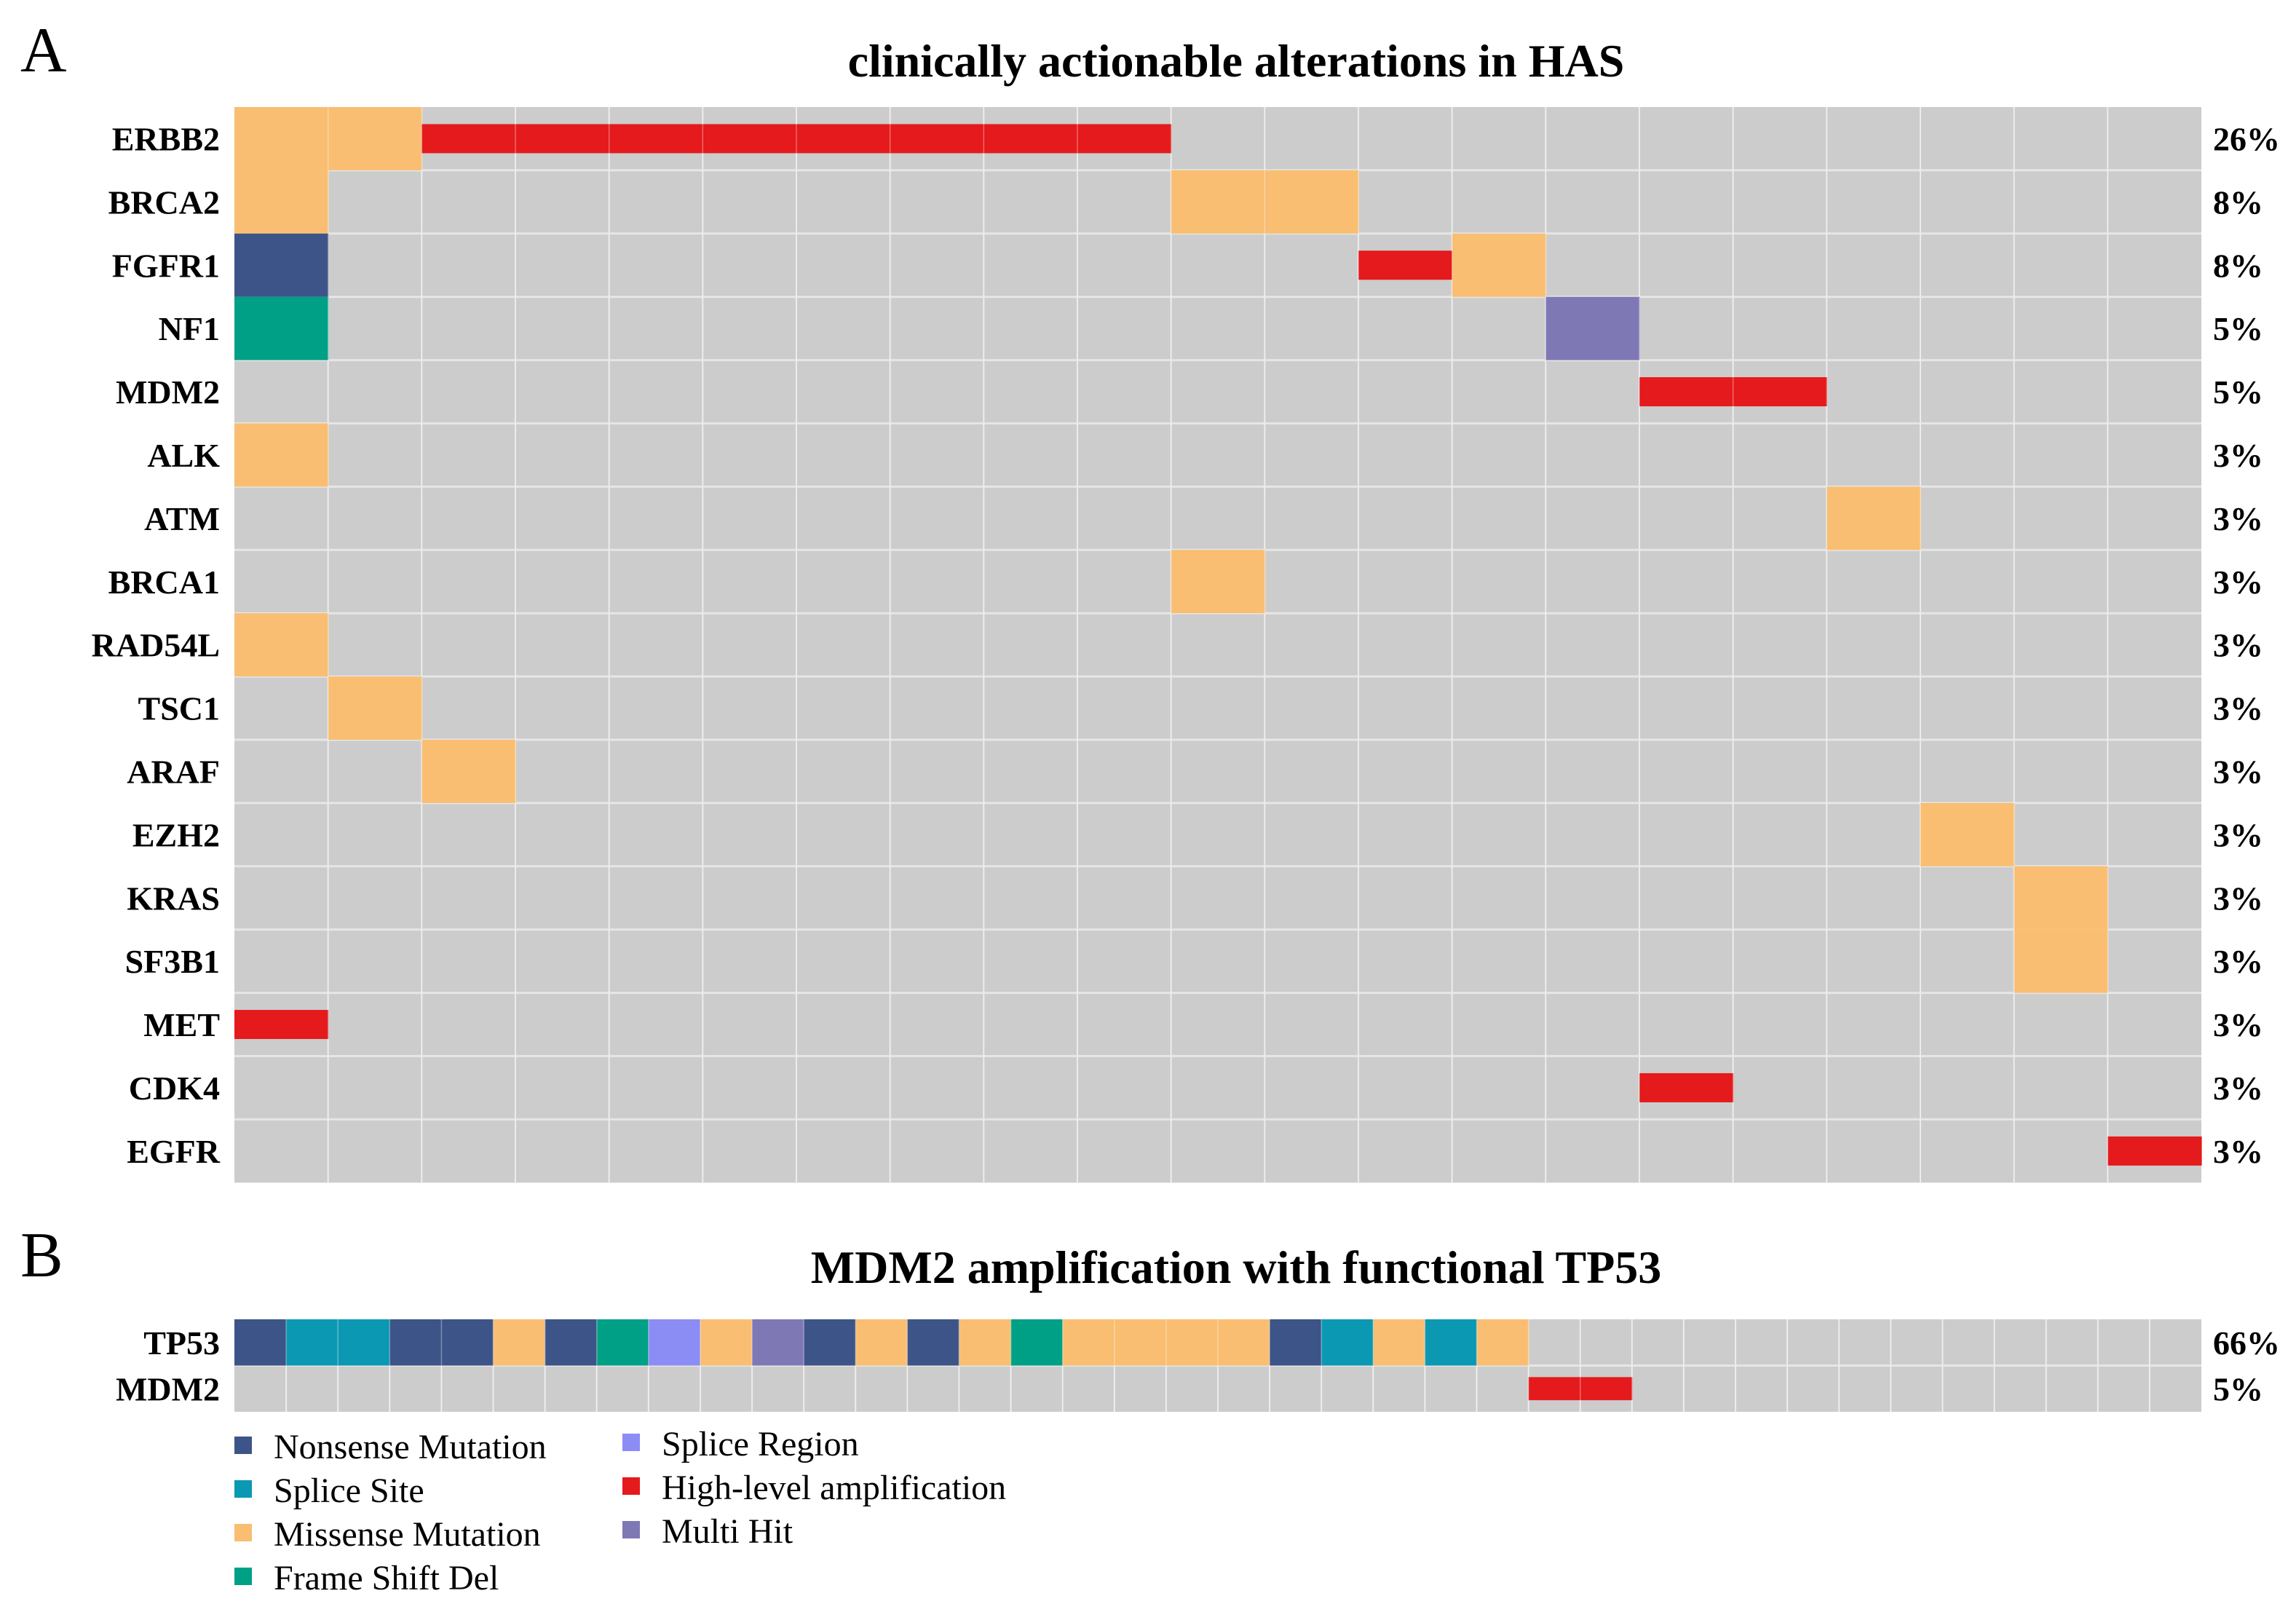 This screenshot has height=1604, width=2296. What do you see at coordinates (1296, 1342) in the screenshot?
I see `cell-tp53-sample-21-nonsense-mutation` at bounding box center [1296, 1342].